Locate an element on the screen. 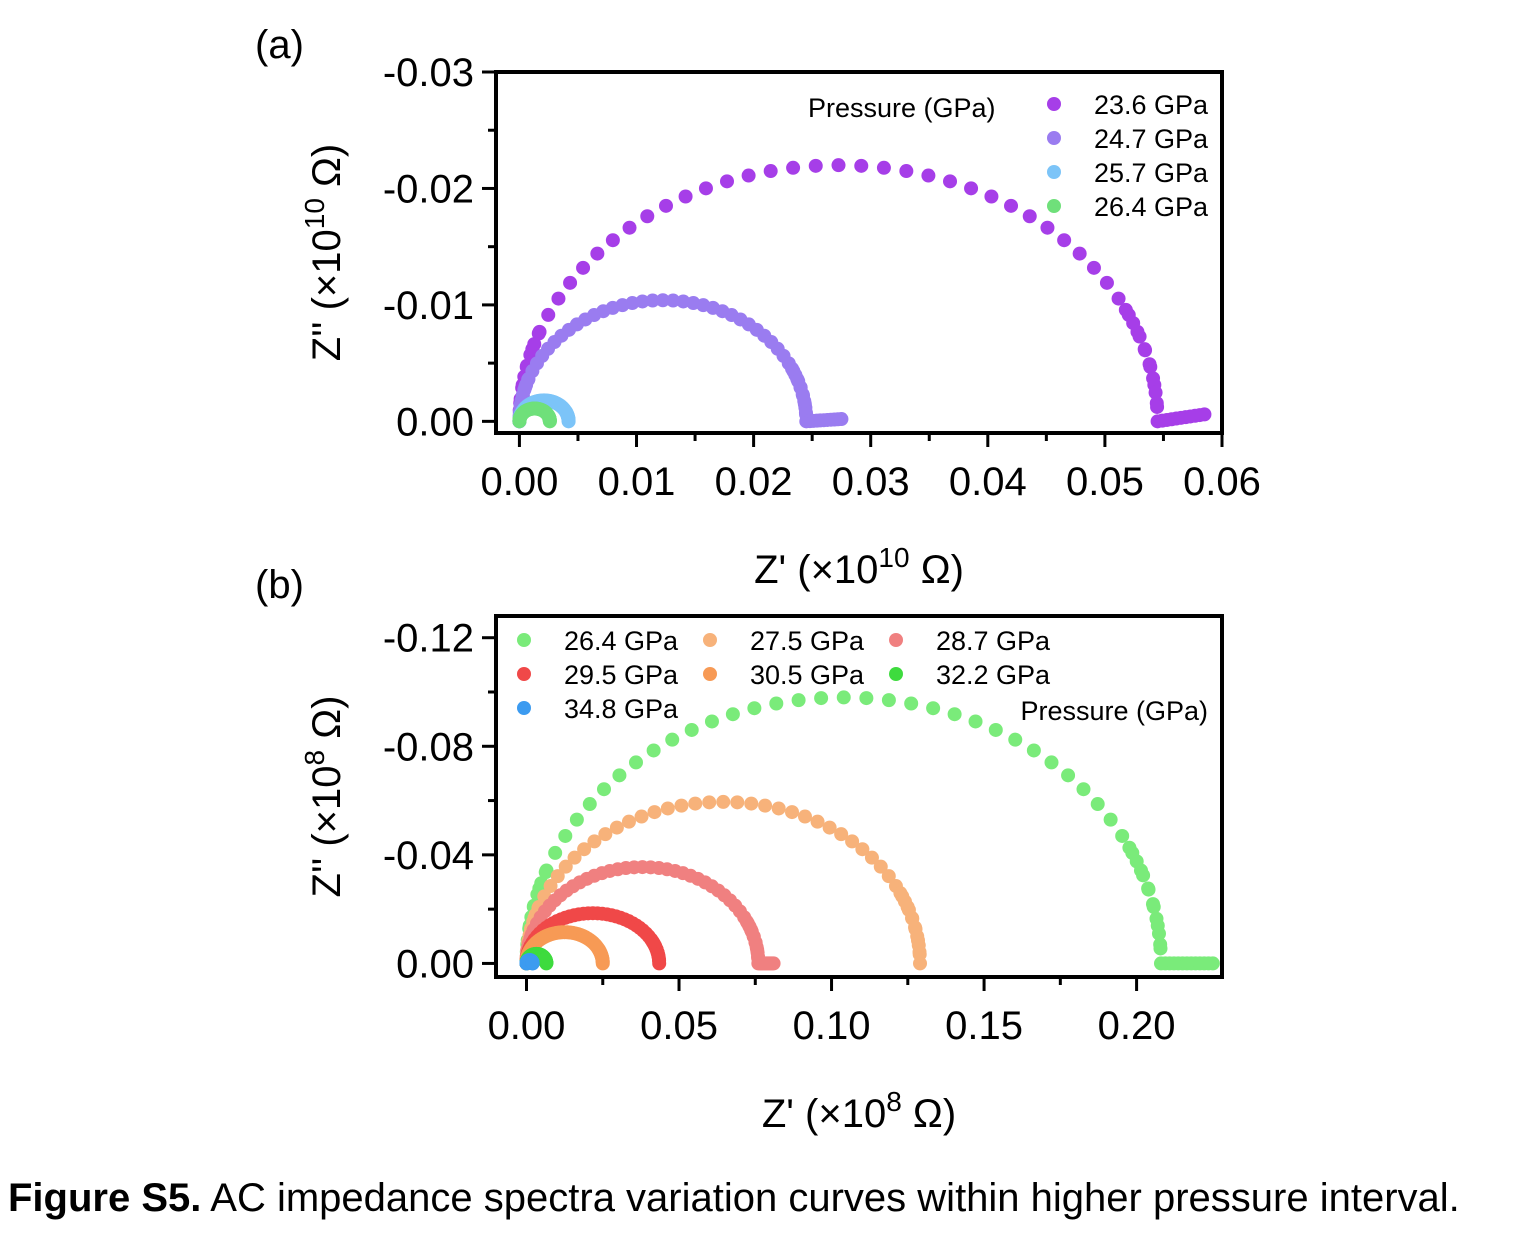 The image size is (1524, 1245). legend-label: 30.5 GPa is located at coordinates (807, 675).